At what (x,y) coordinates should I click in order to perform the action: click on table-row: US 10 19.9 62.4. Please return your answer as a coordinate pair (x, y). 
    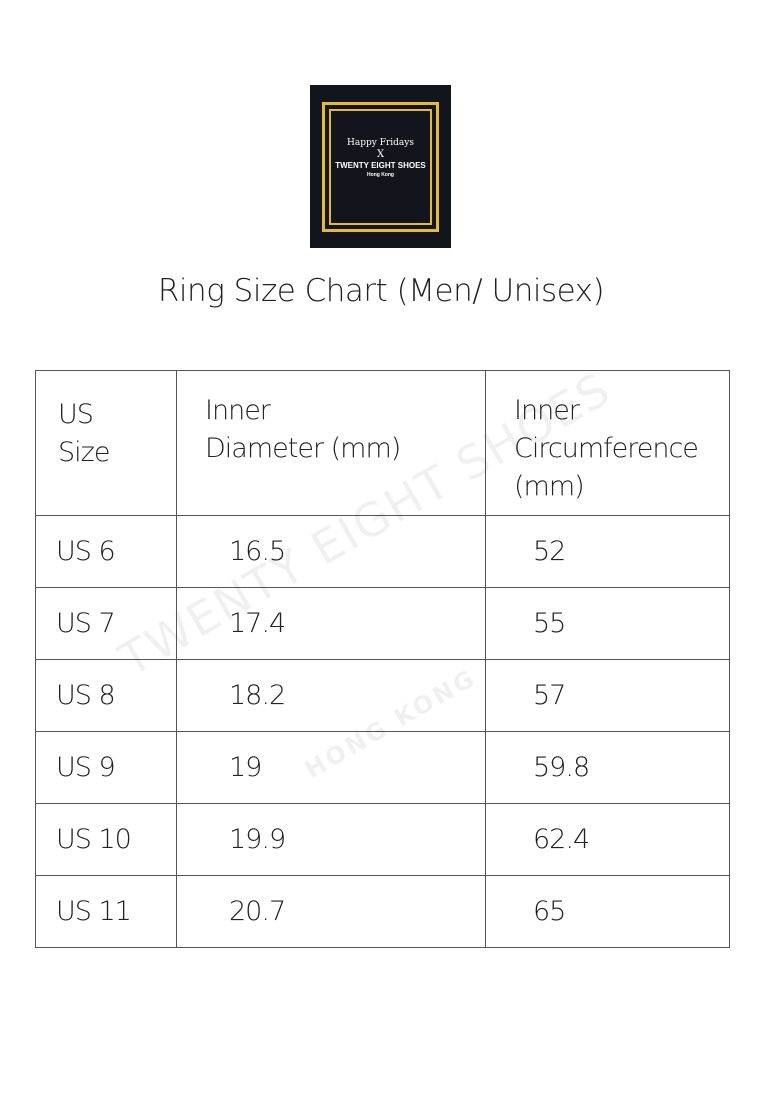
    Looking at the image, I should click on (382, 839).